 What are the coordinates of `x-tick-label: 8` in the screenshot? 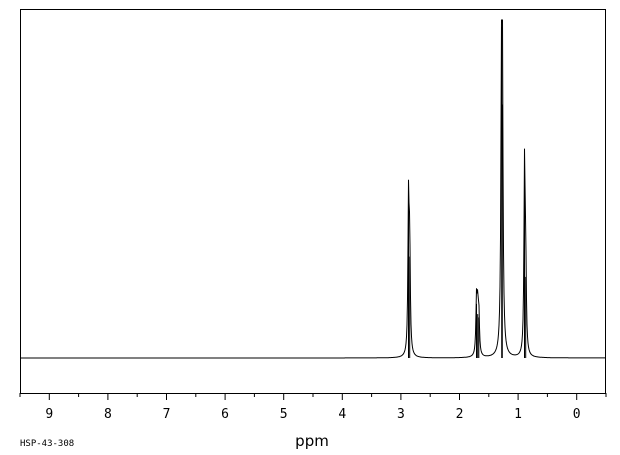 It's located at (108, 414).